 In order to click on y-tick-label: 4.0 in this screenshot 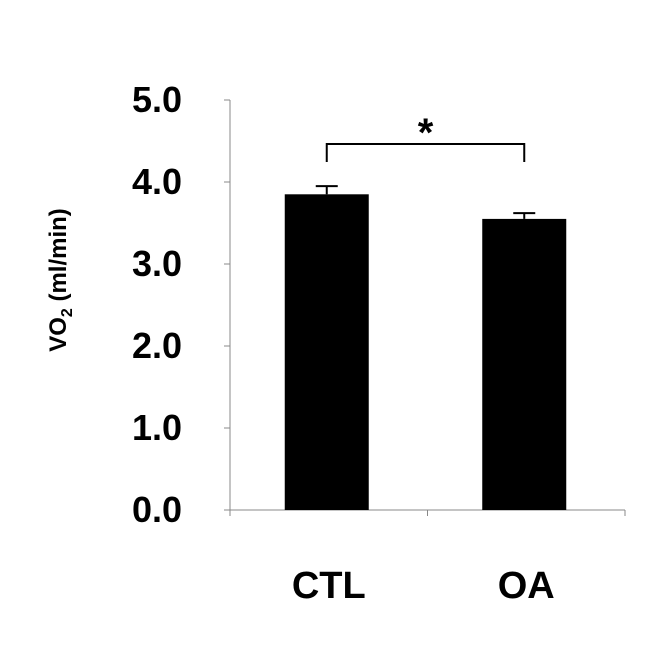, I will do `click(157, 181)`.